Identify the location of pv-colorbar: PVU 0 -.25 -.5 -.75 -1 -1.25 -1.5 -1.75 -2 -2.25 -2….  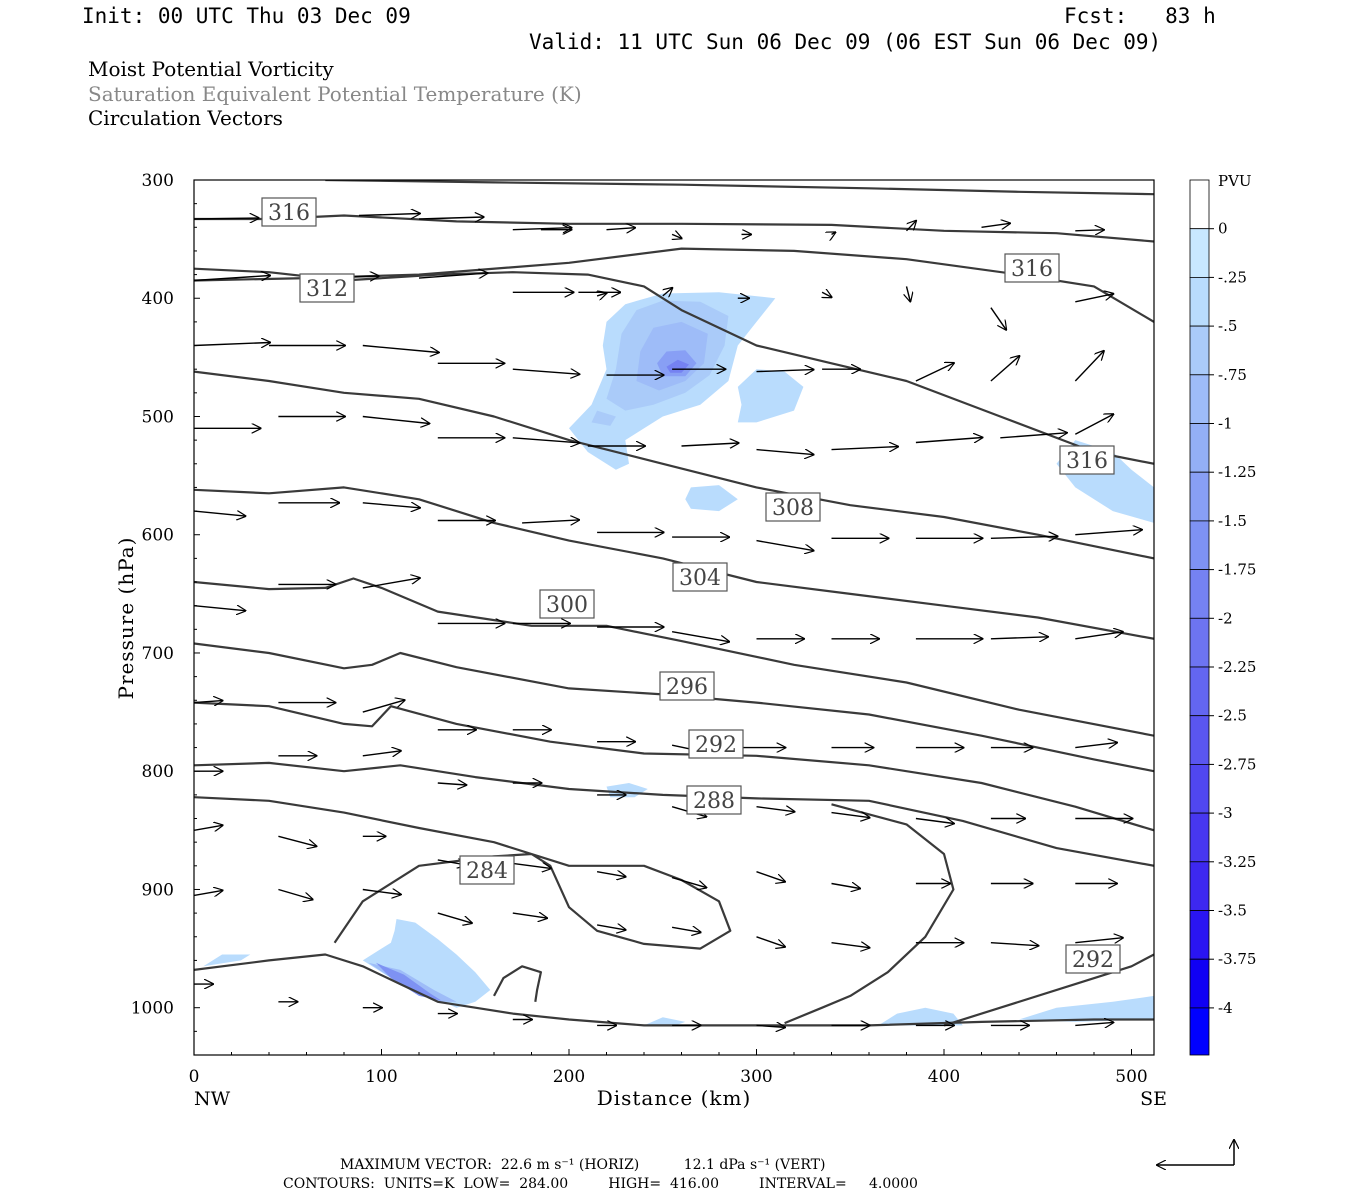
(1222, 614).